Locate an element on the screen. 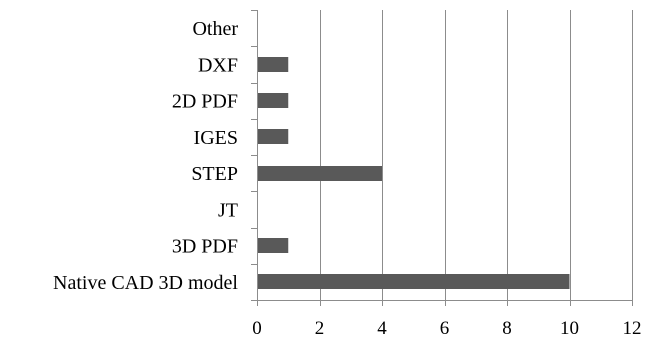 This screenshot has width=657, height=343. category-label: Other is located at coordinates (215, 29).